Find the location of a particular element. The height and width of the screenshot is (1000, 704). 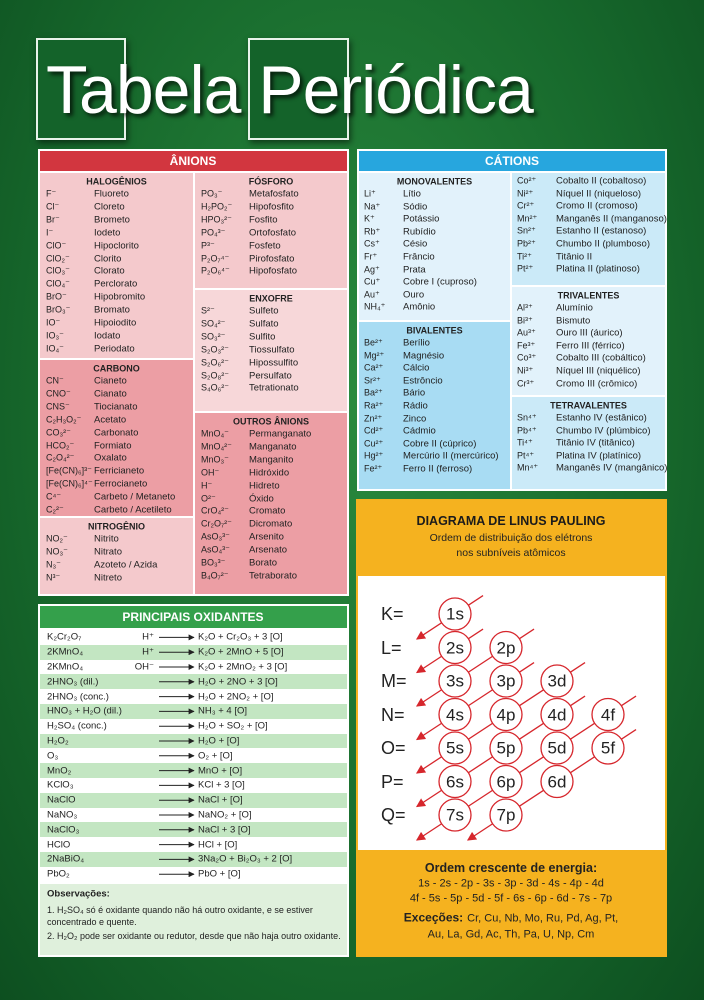

ion-formula: Mn⁴⁺ is located at coordinates (528, 467).